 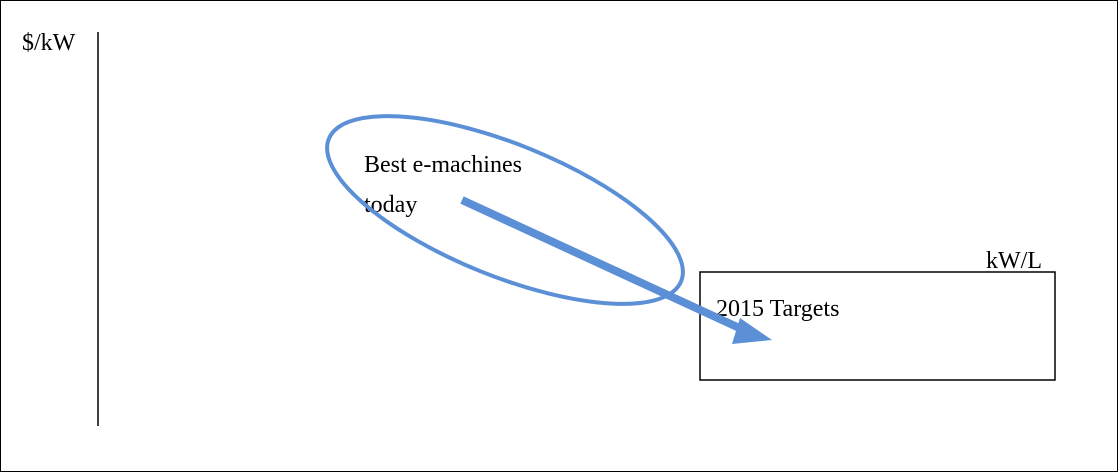 I want to click on target-label: 2015 Targets, so click(x=777, y=309).